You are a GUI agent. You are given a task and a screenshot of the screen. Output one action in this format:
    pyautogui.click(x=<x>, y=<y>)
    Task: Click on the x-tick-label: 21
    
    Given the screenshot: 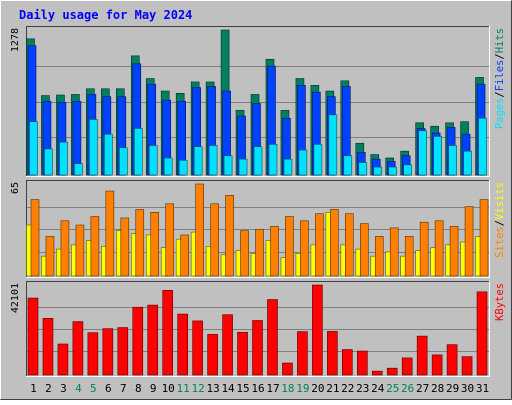 What is the action you would take?
    pyautogui.click(x=332, y=388)
    